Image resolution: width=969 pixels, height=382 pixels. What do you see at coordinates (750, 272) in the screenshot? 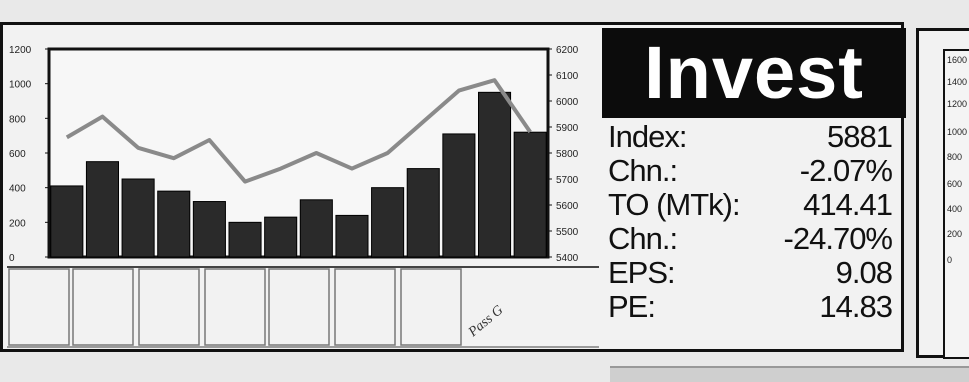
I see `stat-row-eps: EPS: 9.08` at bounding box center [750, 272].